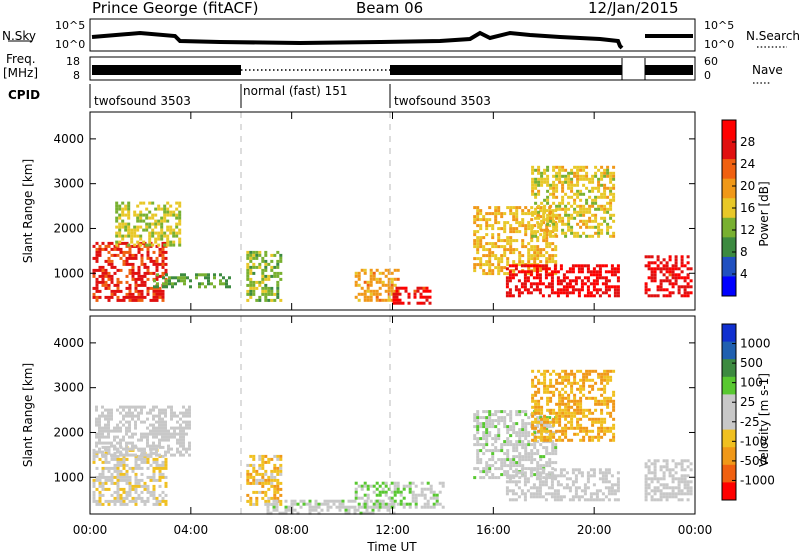 The height and width of the screenshot is (554, 800). I want to click on power-colorbar-tick: 12, so click(747, 230).